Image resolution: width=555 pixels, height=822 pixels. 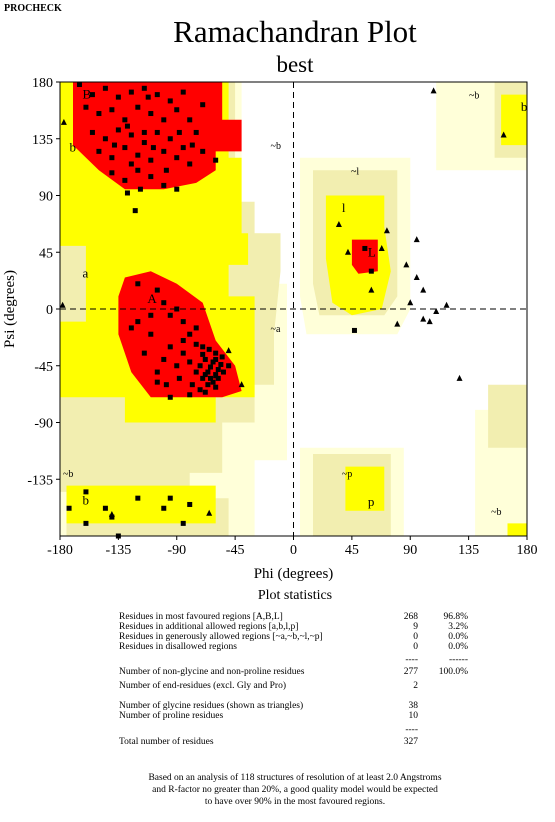 What do you see at coordinates (43, 424) in the screenshot?
I see `y-tick-label: -90` at bounding box center [43, 424].